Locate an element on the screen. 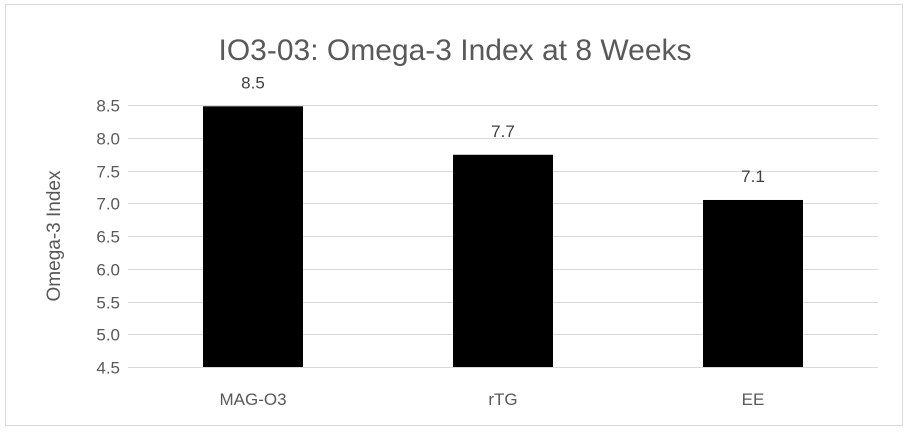  y-tick-label: 6.5 is located at coordinates (108, 237).